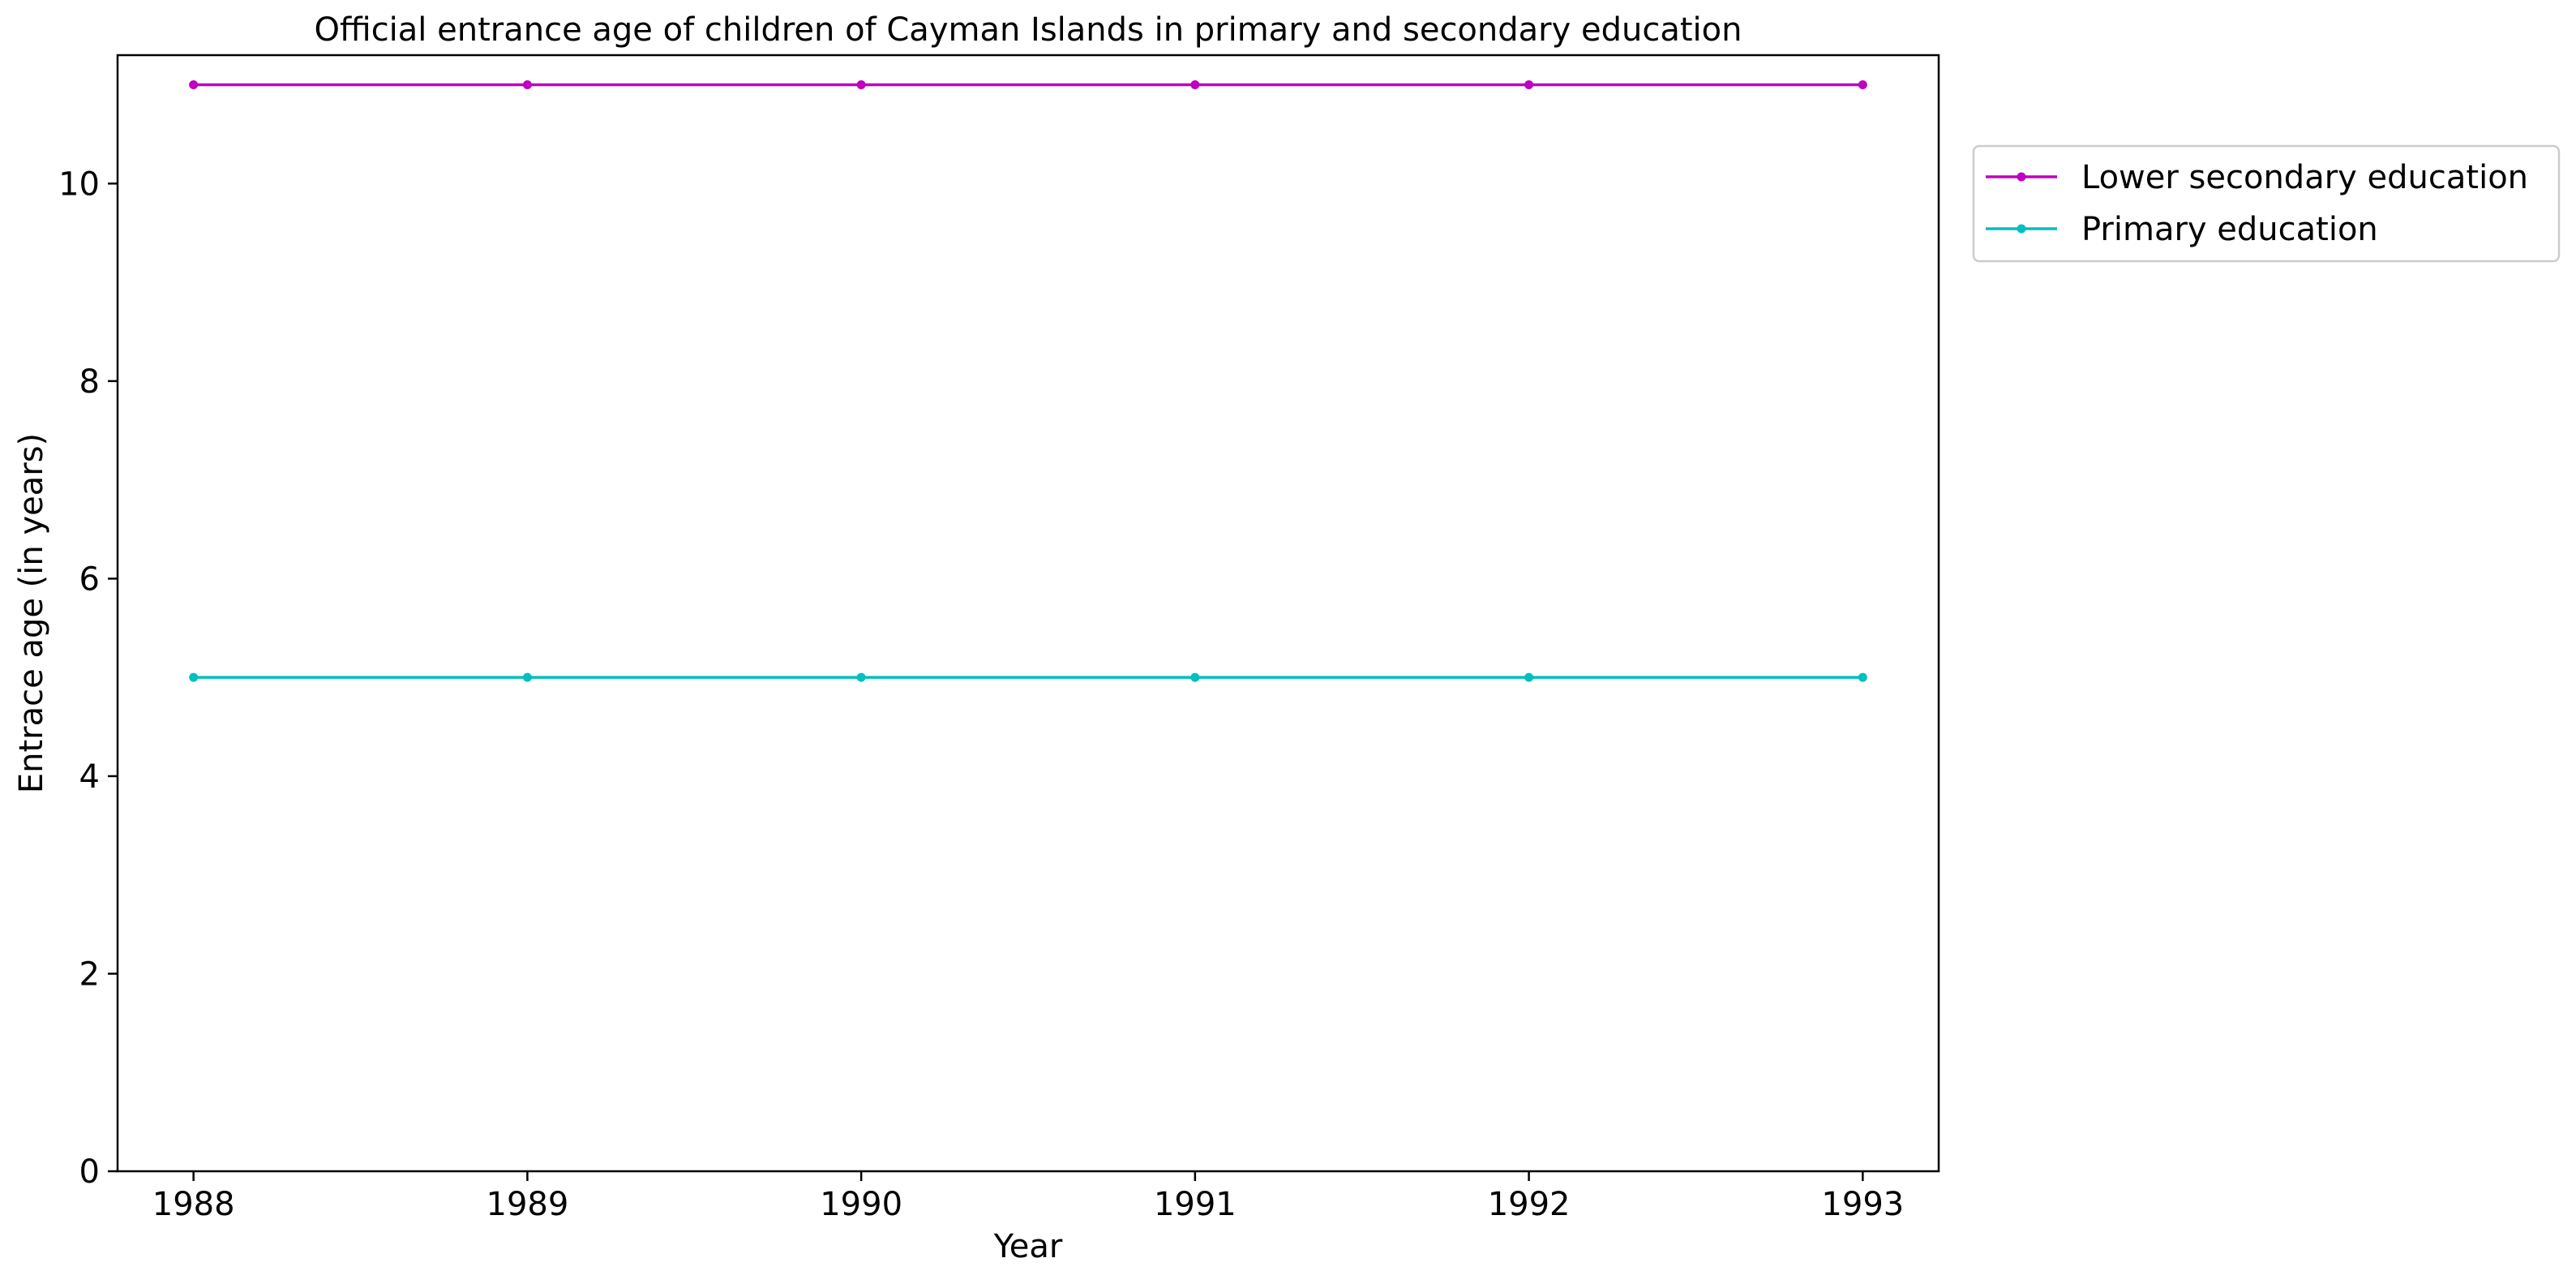 The image size is (2576, 1284). I want to click on y-tick-label: 6, so click(89, 579).